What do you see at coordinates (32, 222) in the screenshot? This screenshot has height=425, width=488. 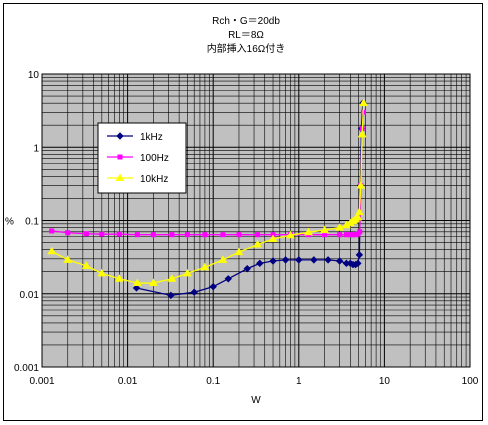 I see `y-tick-label: 0.1` at bounding box center [32, 222].